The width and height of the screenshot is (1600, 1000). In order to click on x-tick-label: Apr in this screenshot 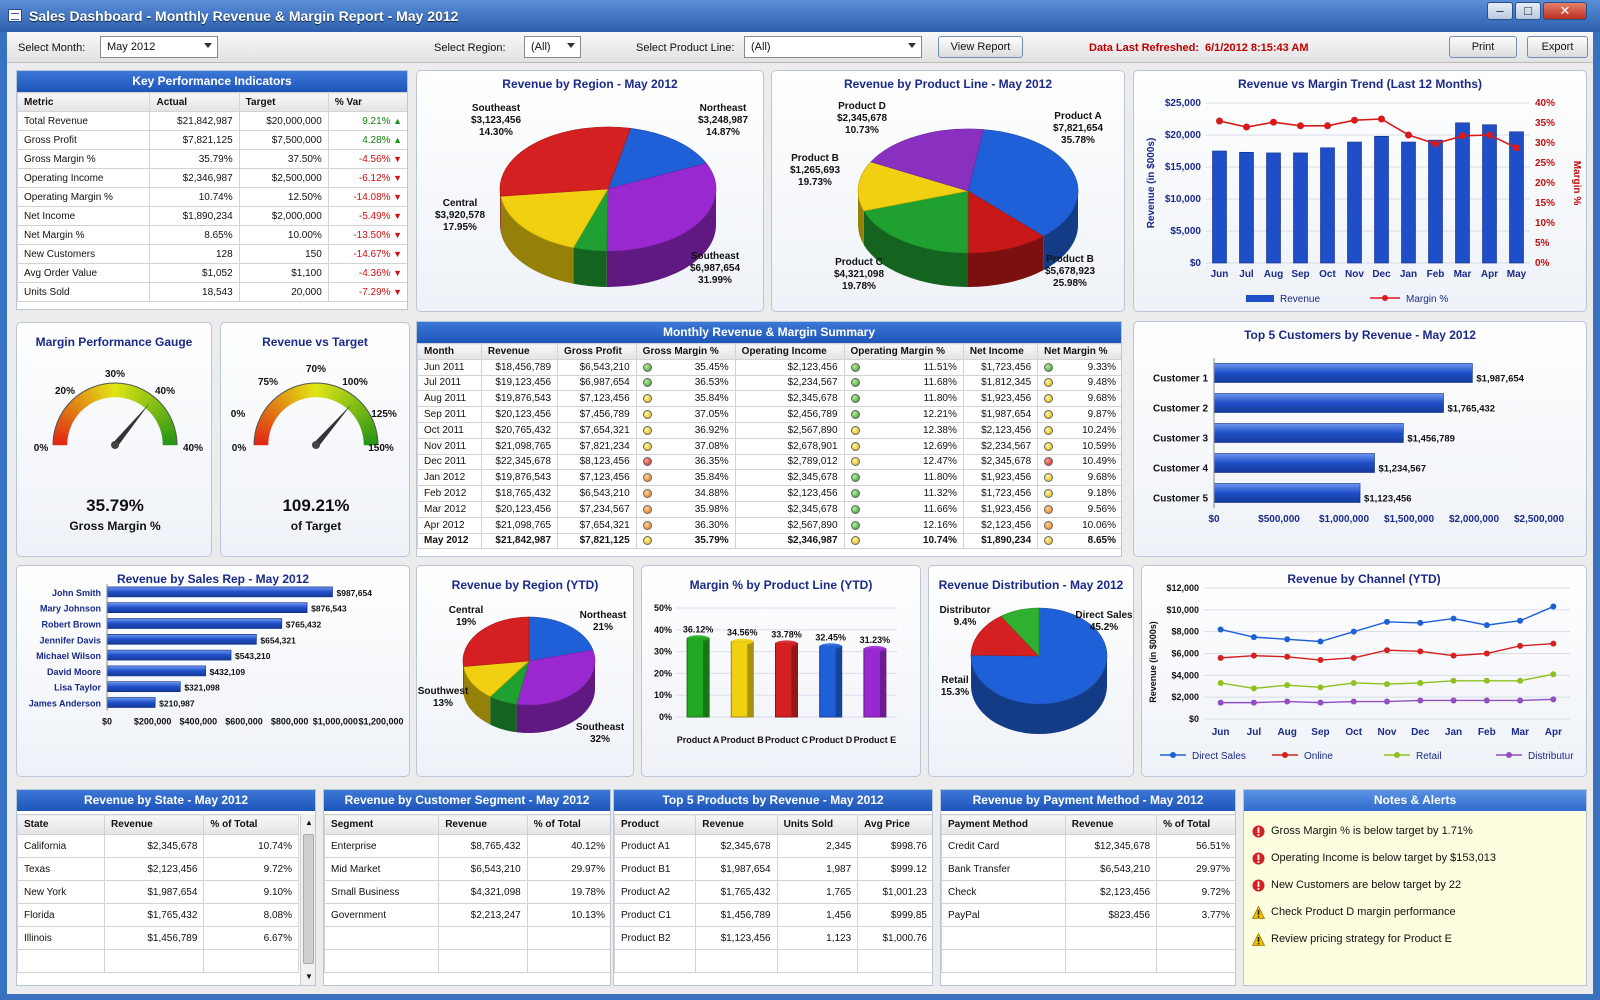, I will do `click(1489, 274)`.